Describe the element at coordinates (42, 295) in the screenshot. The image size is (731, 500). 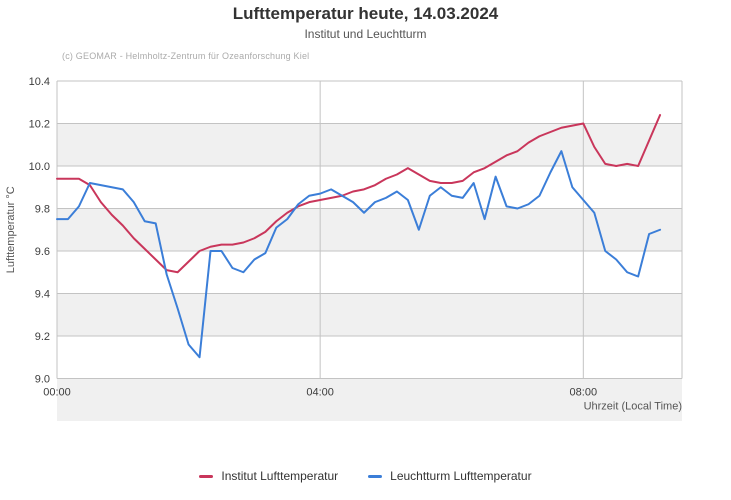
I see `y-tick-label: 9.4` at that location.